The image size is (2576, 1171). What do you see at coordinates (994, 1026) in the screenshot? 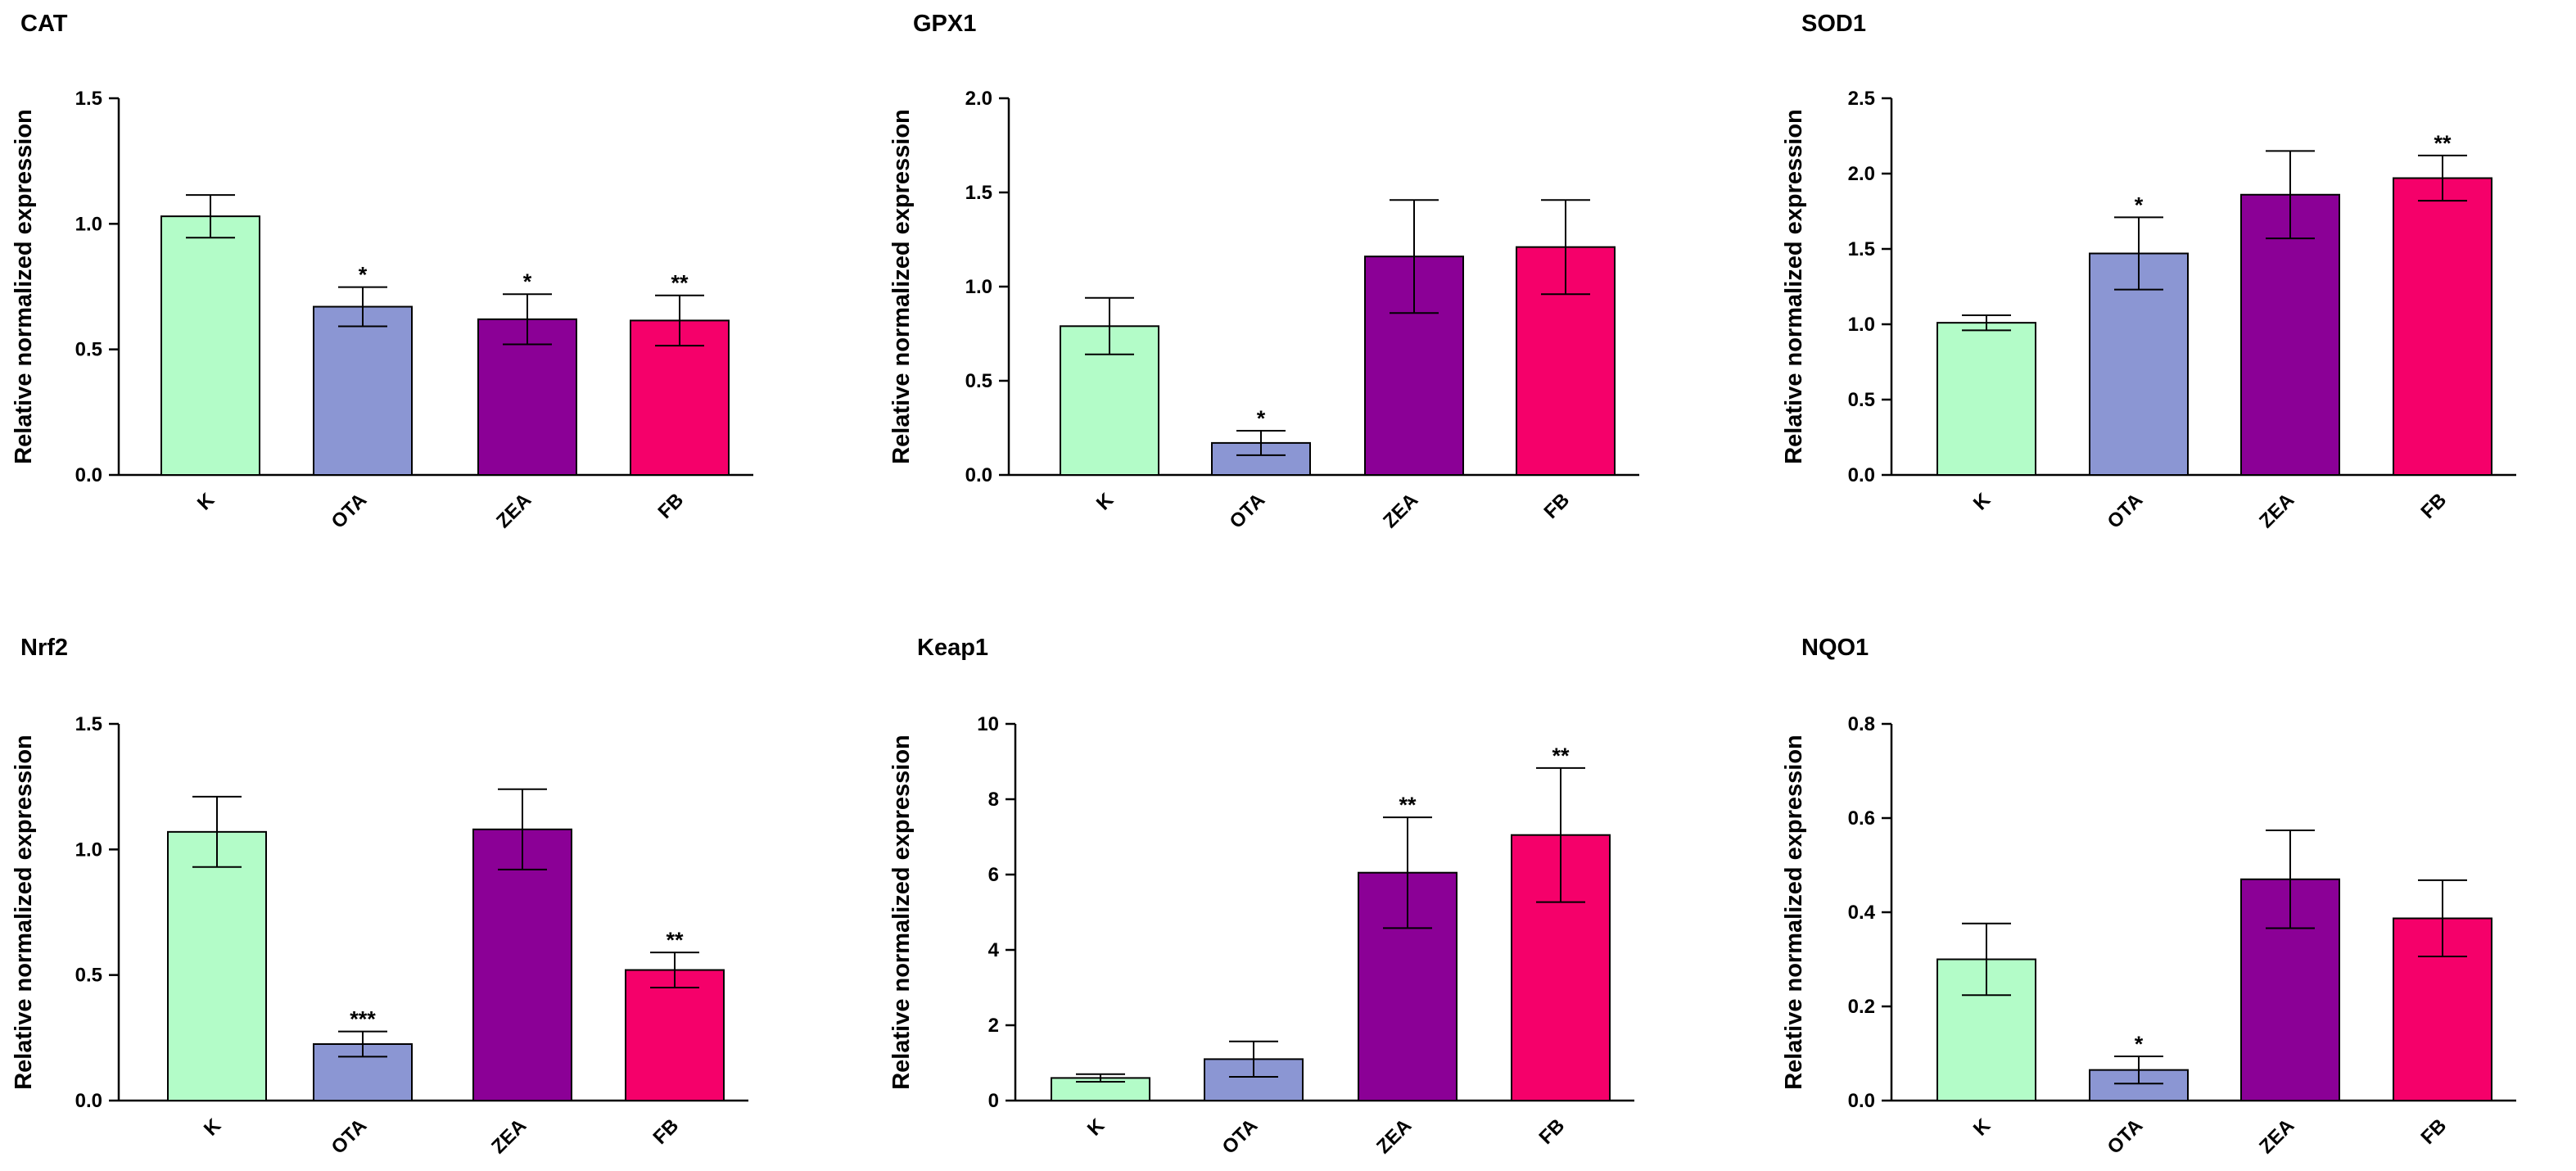
I see `y-tick-label: 2` at bounding box center [994, 1026].